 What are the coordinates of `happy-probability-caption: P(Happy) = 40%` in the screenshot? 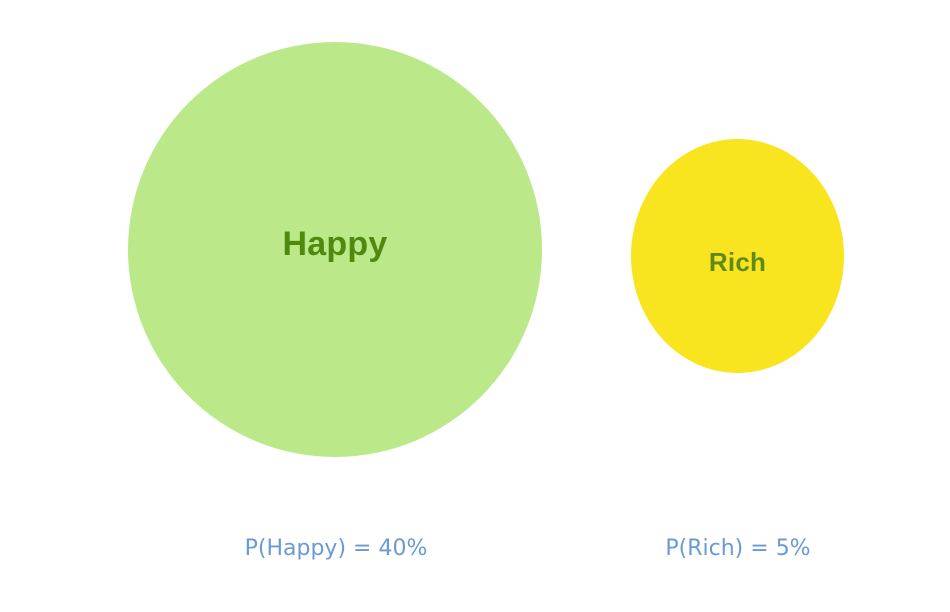 It's located at (336, 548).